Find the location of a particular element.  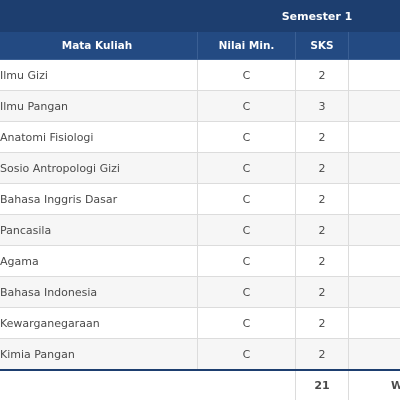

column-header: Nilai Min. is located at coordinates (246, 45).